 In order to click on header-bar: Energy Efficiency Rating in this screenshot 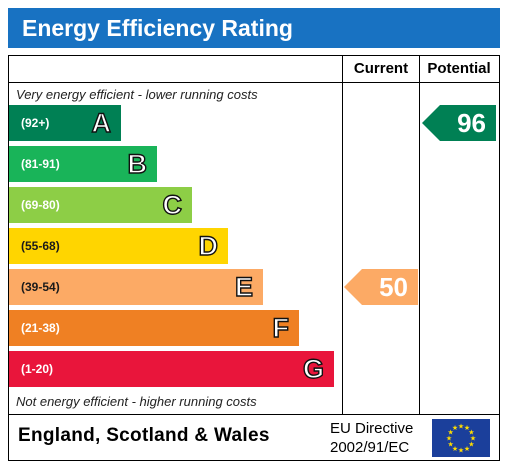, I will do `click(254, 28)`.